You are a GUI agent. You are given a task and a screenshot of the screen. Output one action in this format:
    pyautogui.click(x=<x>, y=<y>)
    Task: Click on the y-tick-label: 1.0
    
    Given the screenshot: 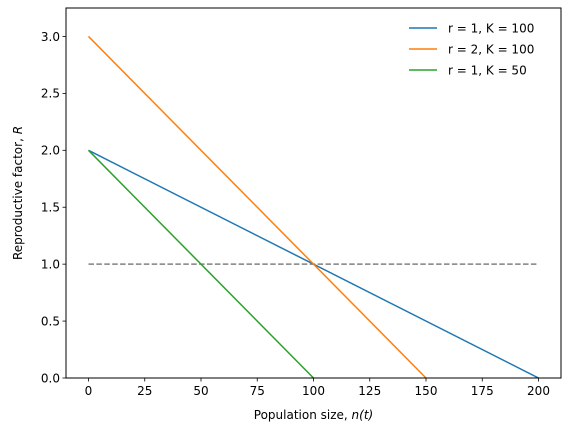 What is the action you would take?
    pyautogui.click(x=50, y=264)
    